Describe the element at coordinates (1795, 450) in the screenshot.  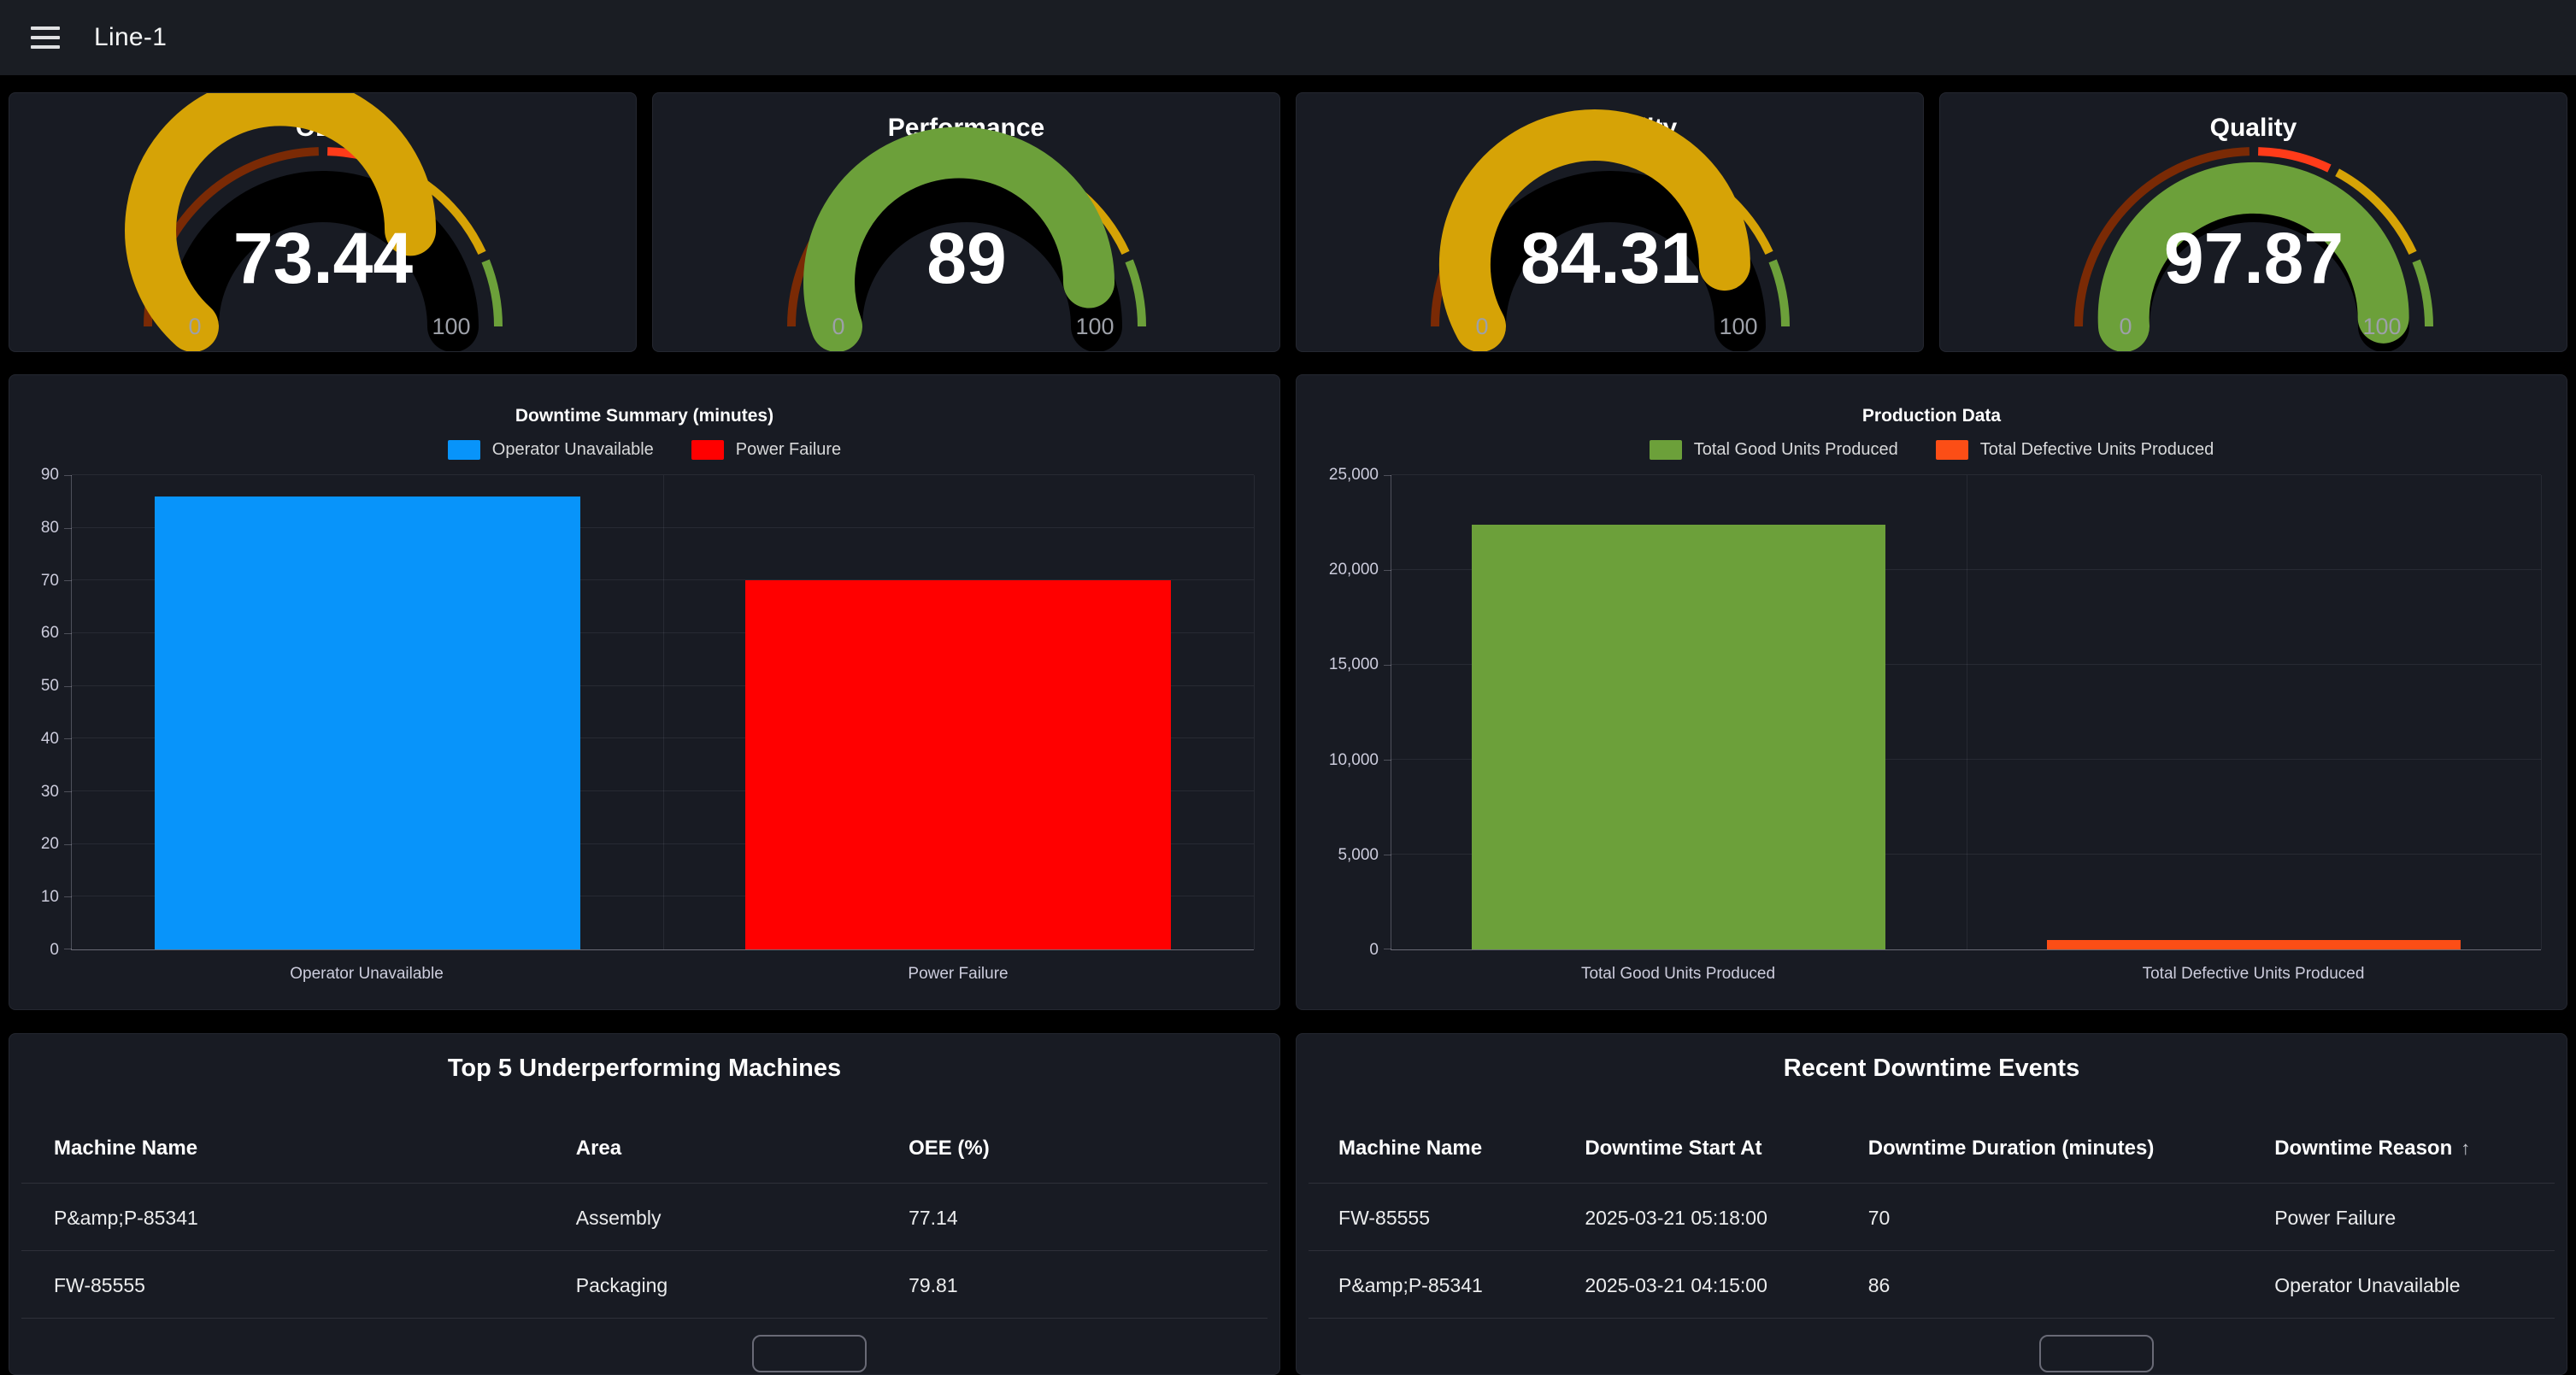
I see `legend-label: Total Good Units Produced` at that location.